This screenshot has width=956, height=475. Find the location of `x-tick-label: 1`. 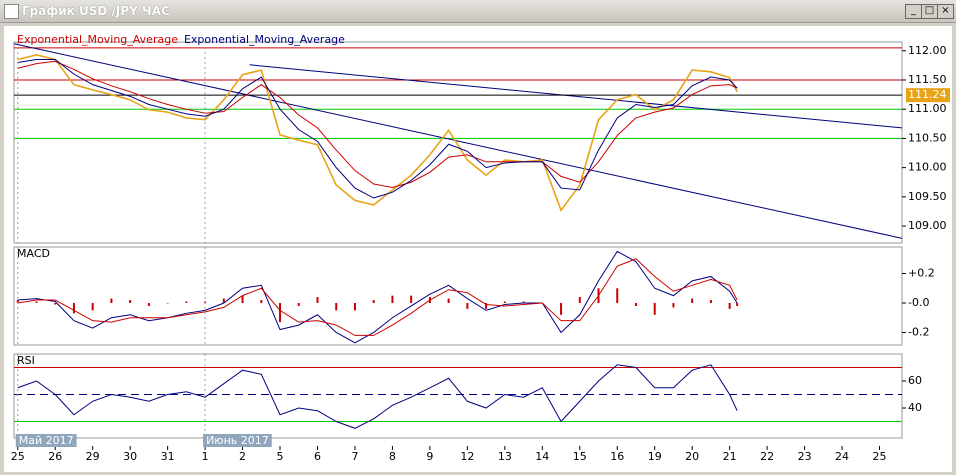

x-tick-label: 1 is located at coordinates (205, 456).